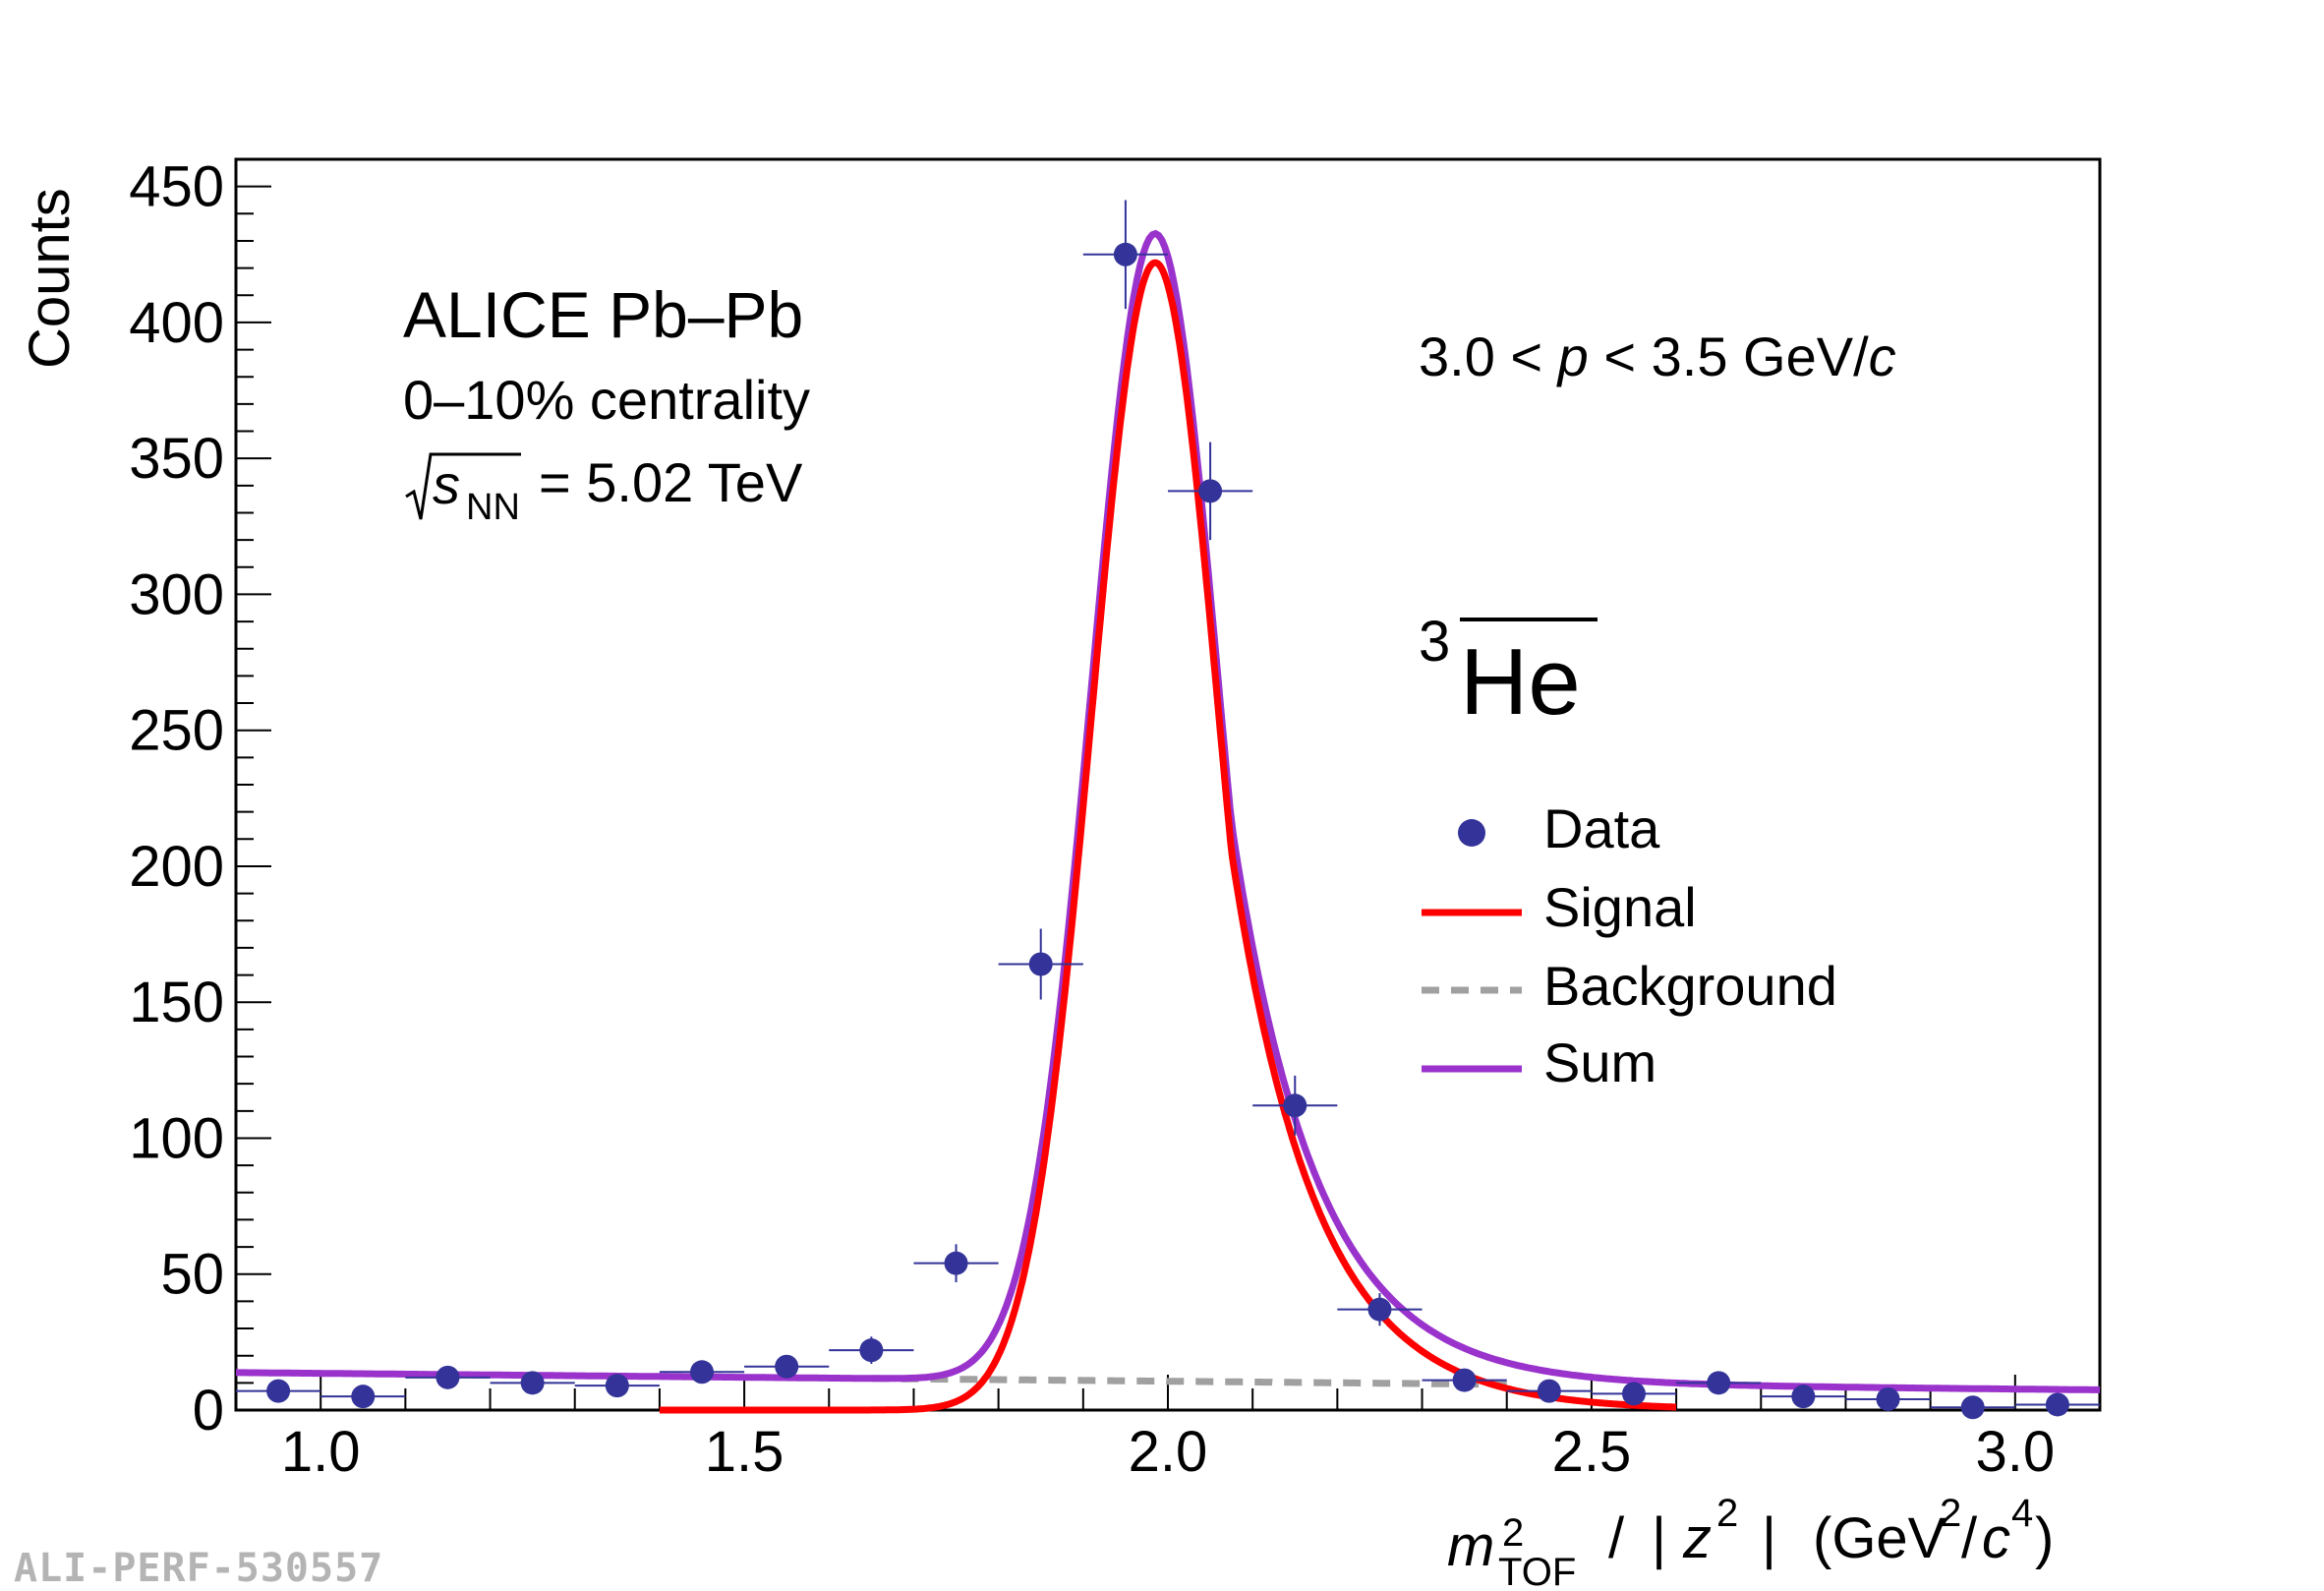 The height and width of the screenshot is (1591, 2324). What do you see at coordinates (200, 799) in the screenshot?
I see `y-axis: 0 50 100 150 200 250 300 350 400 450` at bounding box center [200, 799].